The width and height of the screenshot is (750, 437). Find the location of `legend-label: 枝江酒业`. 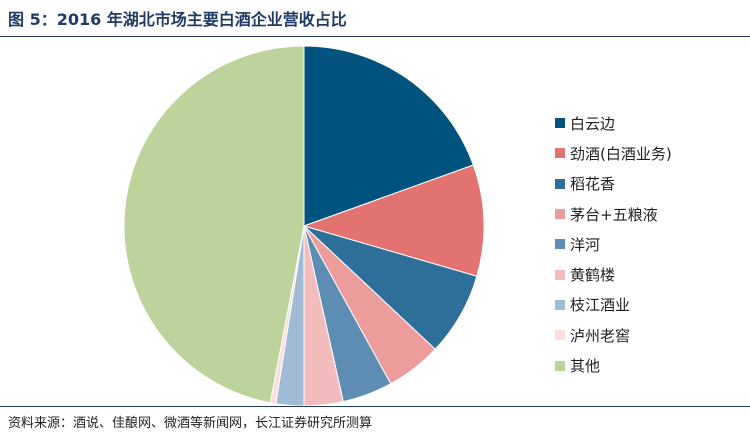

legend-label: 枝江酒业 is located at coordinates (600, 305).